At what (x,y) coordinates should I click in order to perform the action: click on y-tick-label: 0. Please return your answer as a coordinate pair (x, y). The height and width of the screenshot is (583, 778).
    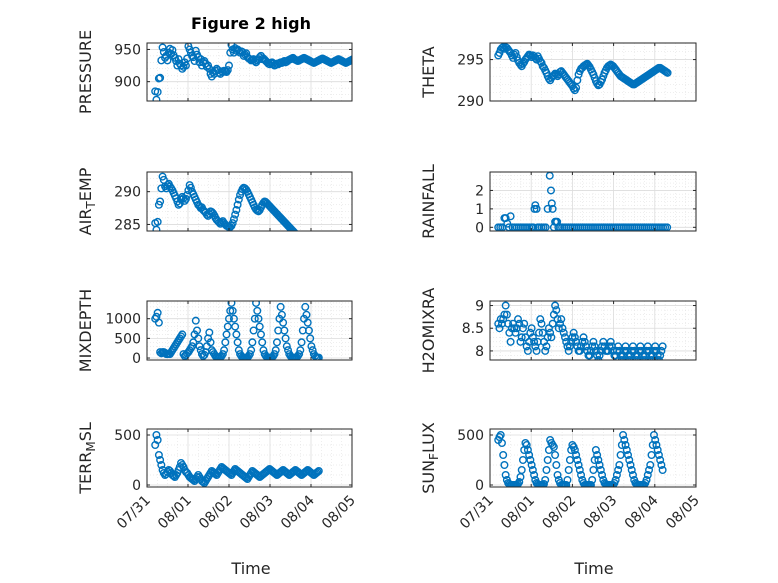
    Looking at the image, I should click on (136, 359).